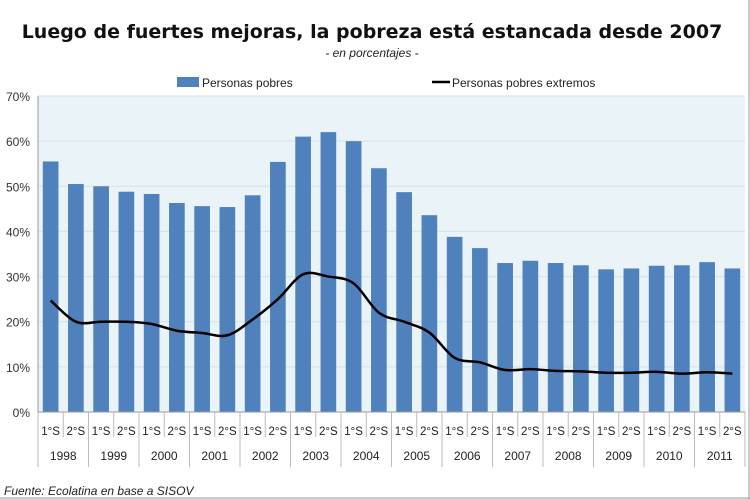 This screenshot has width=750, height=499. Describe the element at coordinates (618, 456) in the screenshot. I see `x-year-label: 2009` at that location.